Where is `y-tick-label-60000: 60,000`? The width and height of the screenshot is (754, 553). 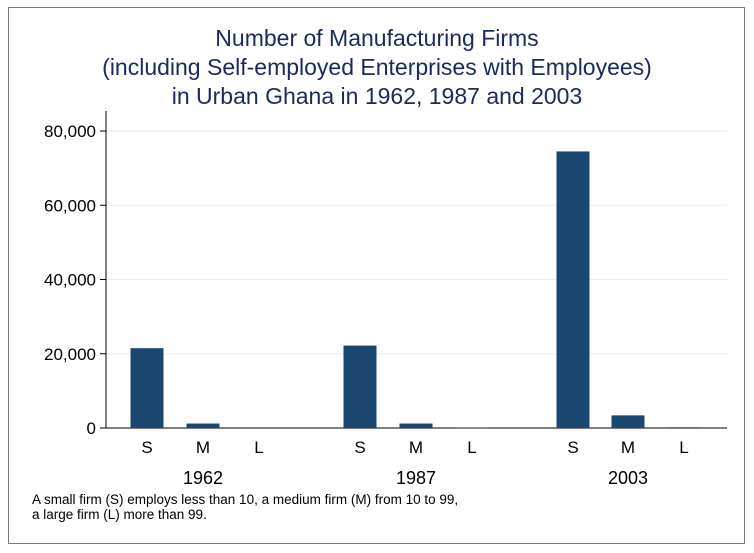
y-tick-label-60000: 60,000 is located at coordinates (70, 205).